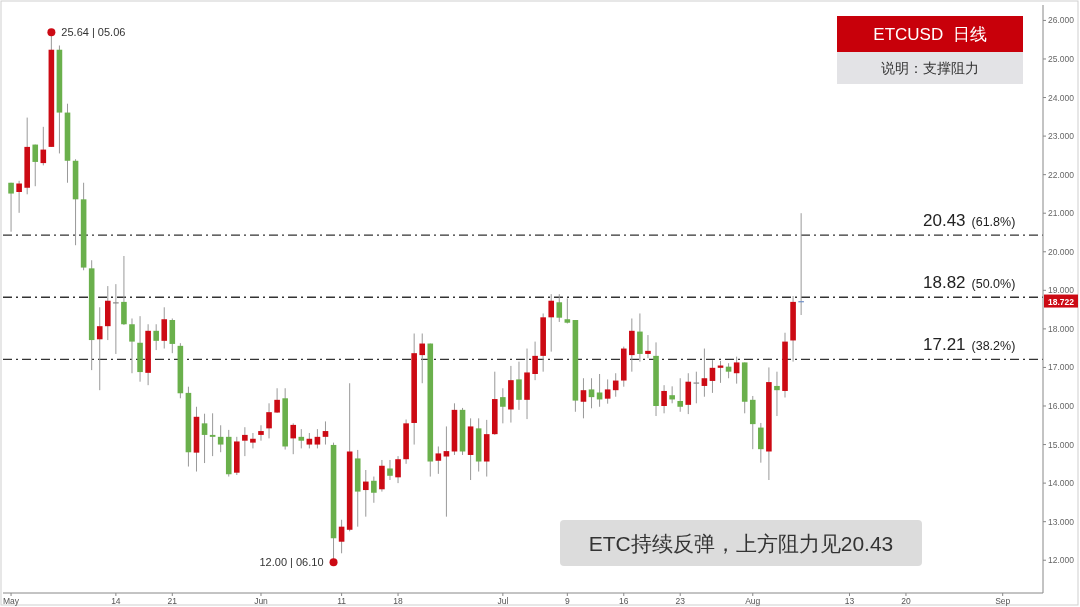  I want to click on annotation: 25.64 | 05.06, so click(93, 32).